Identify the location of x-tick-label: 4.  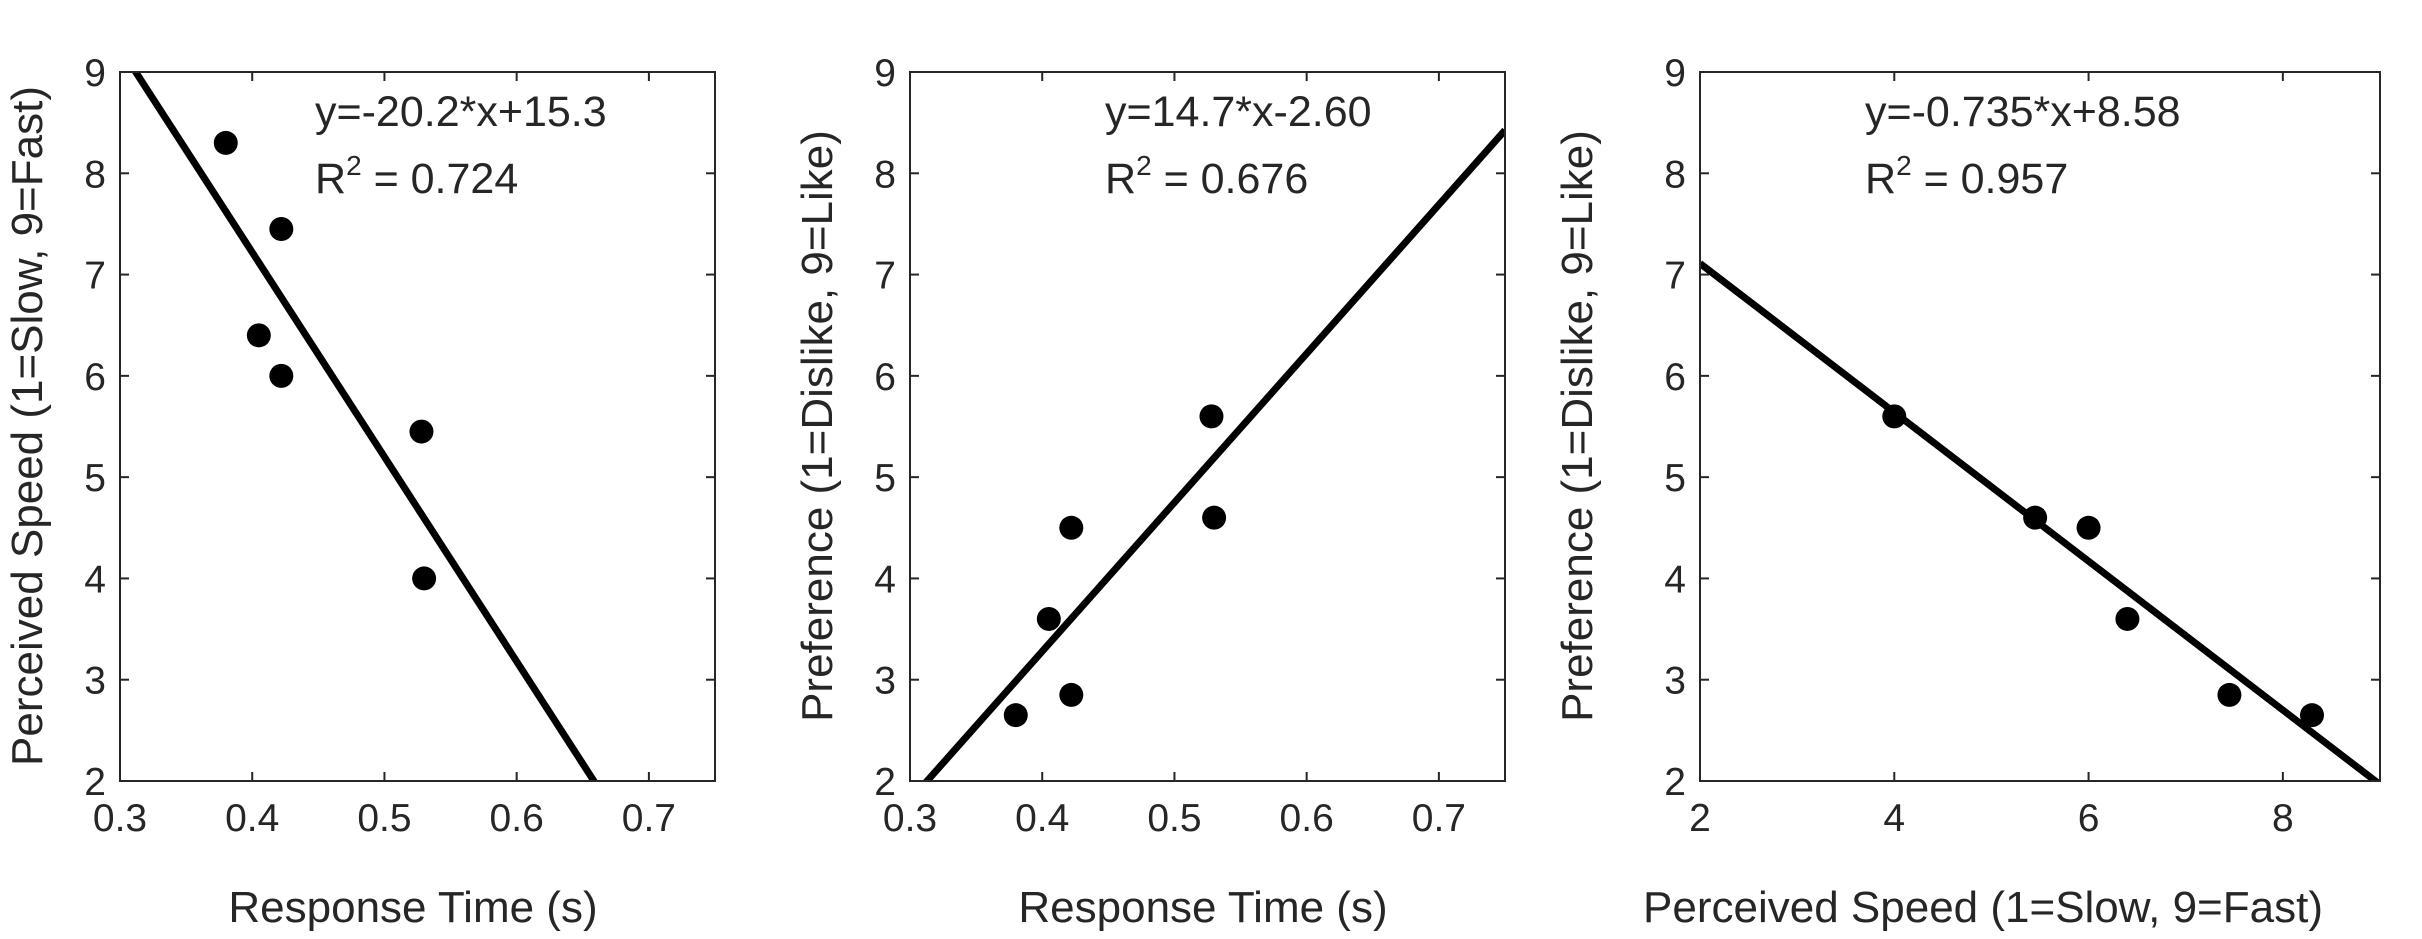
(1894, 818).